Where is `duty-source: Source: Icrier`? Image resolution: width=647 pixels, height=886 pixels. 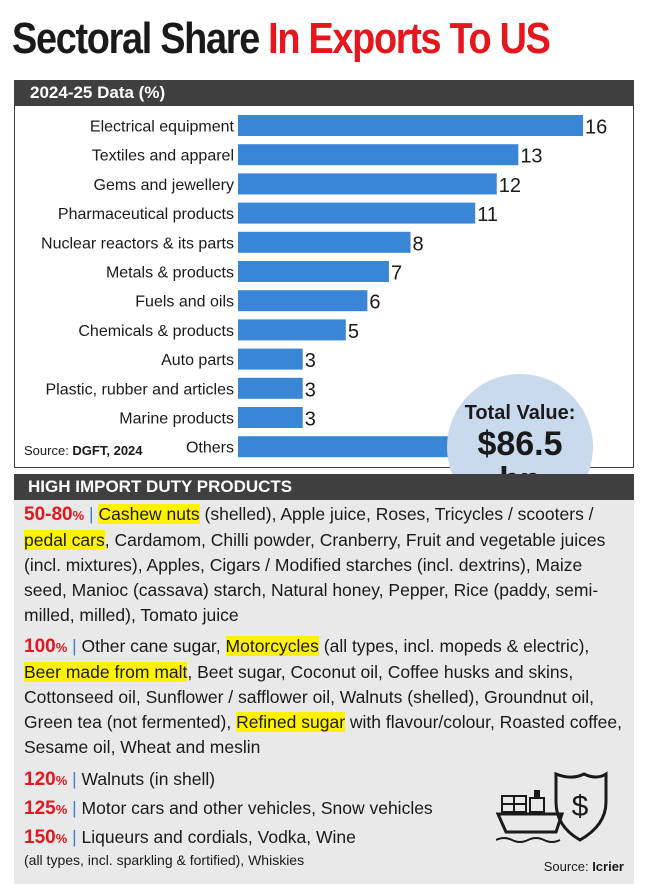 duty-source: Source: Icrier is located at coordinates (584, 866).